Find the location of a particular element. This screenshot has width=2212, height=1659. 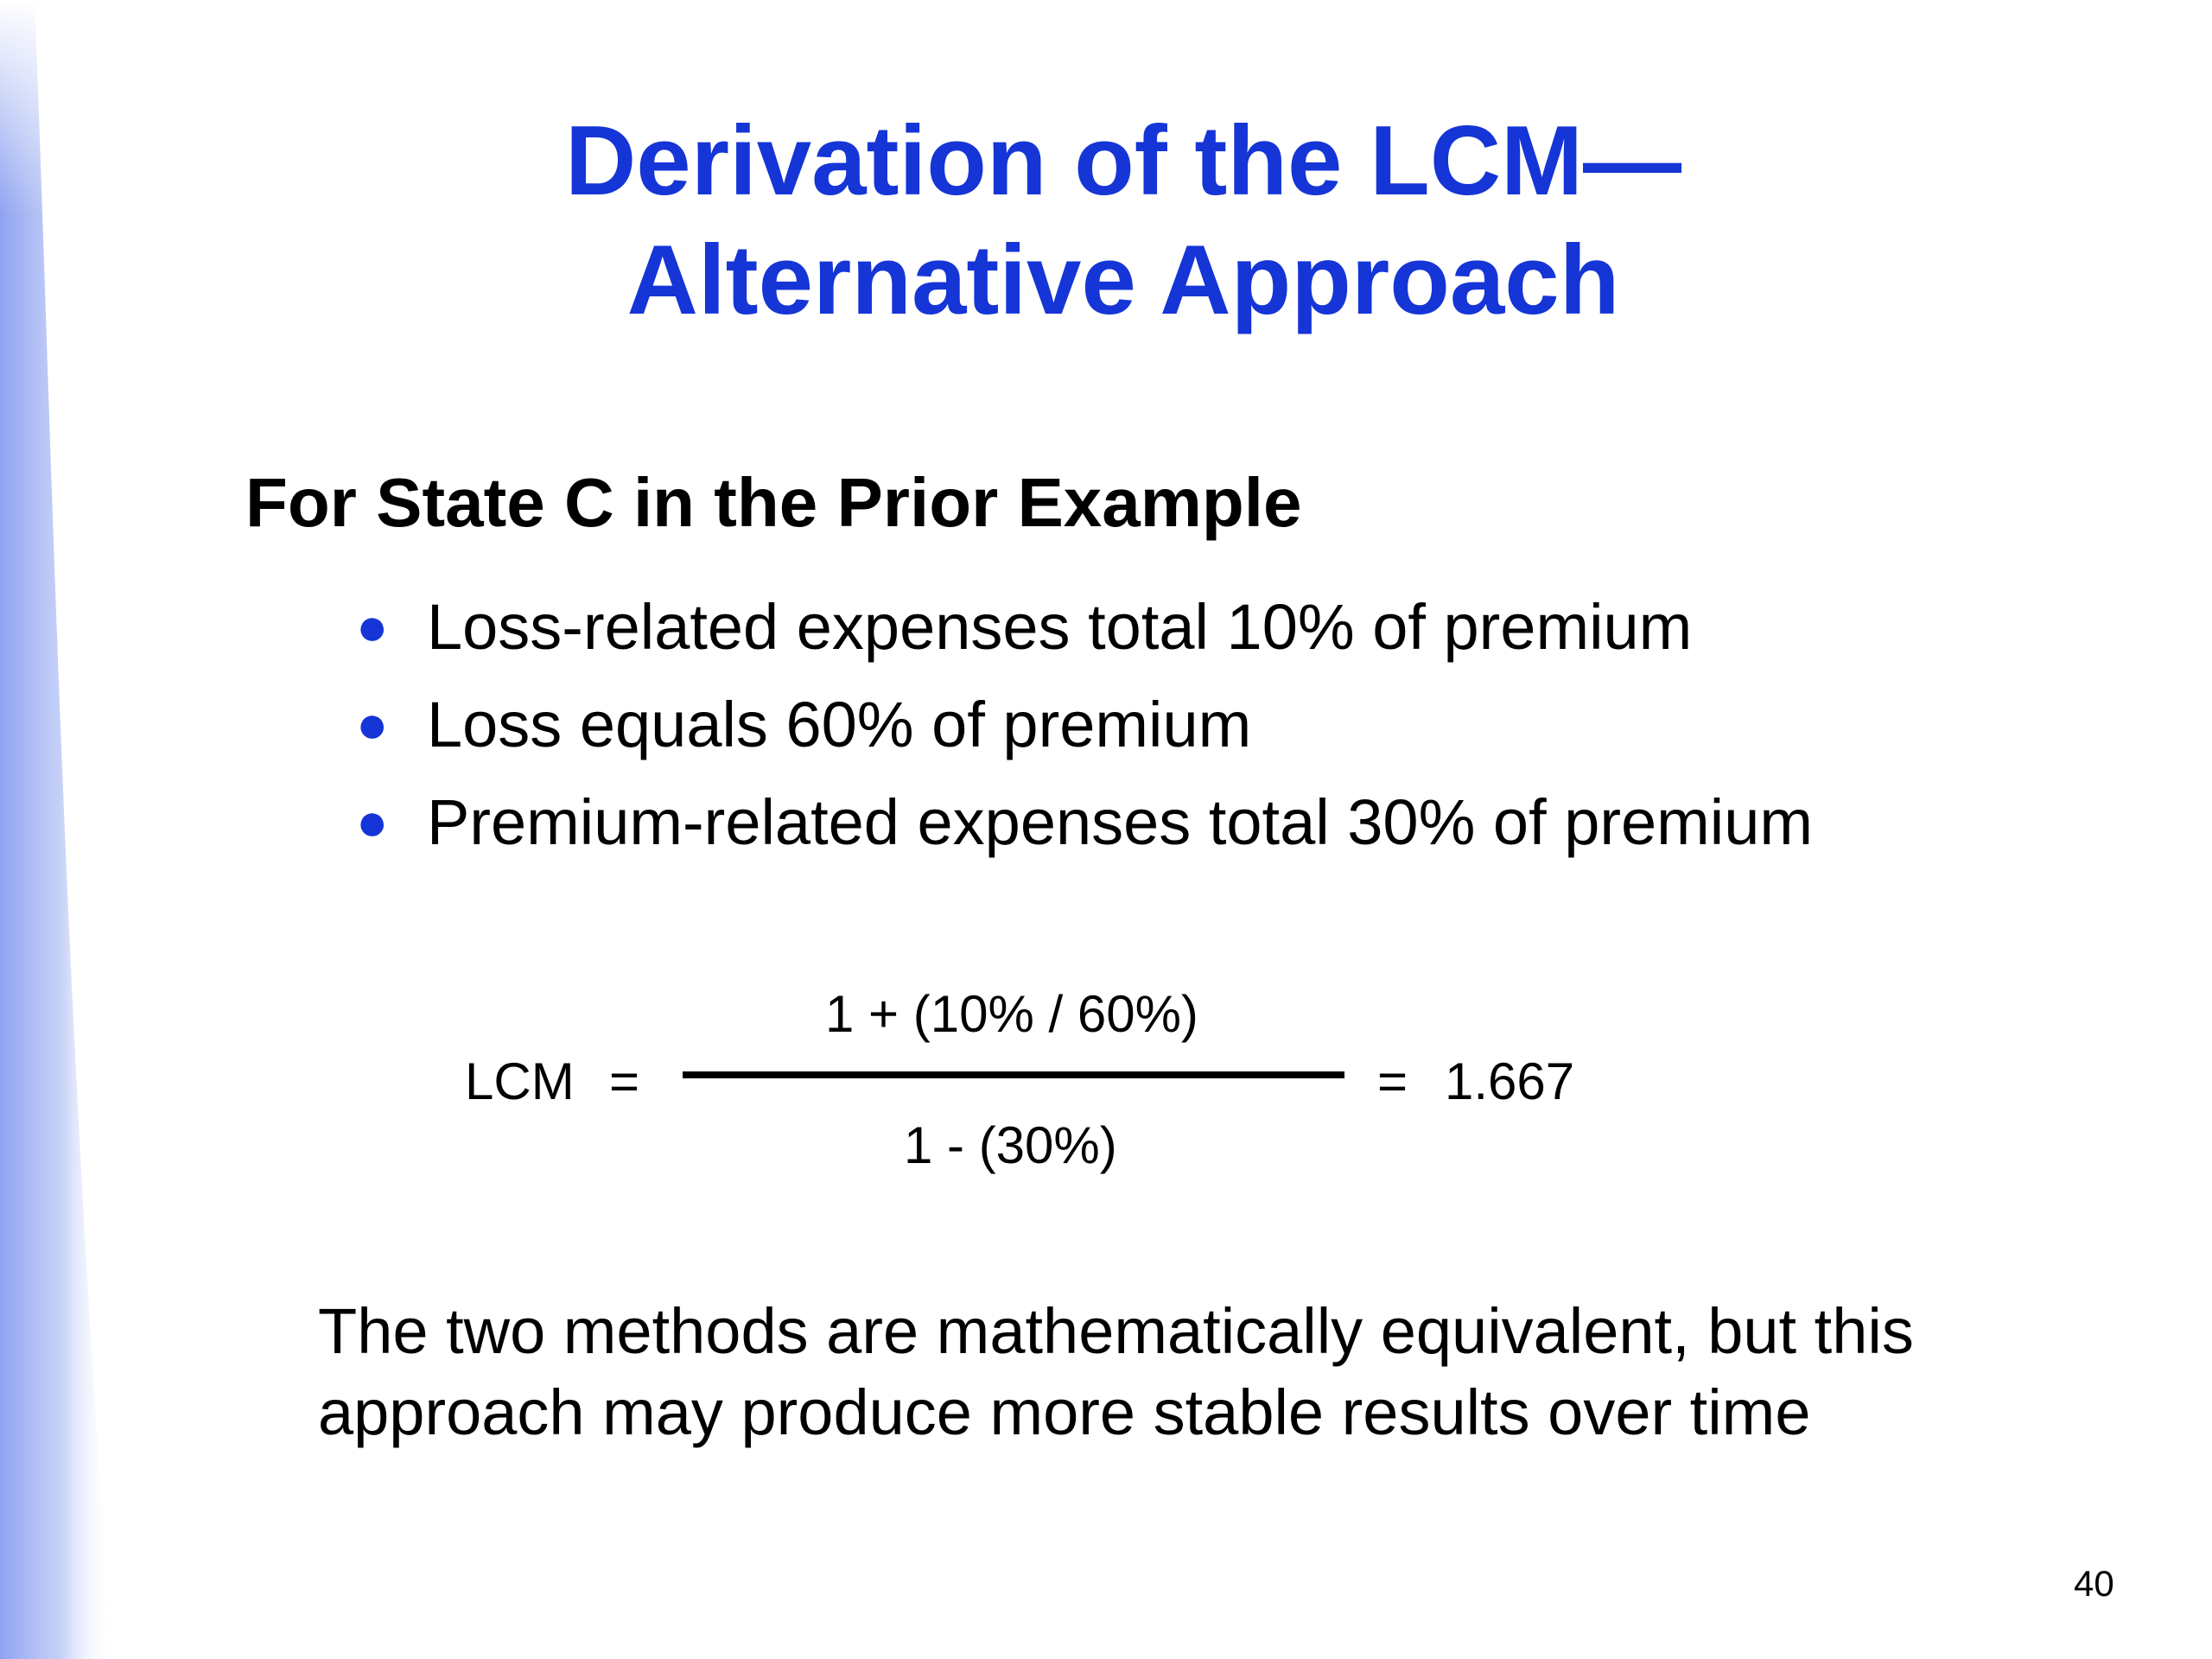

slide-title-line-1: Derivation of the LCM— is located at coordinates (1123, 161).